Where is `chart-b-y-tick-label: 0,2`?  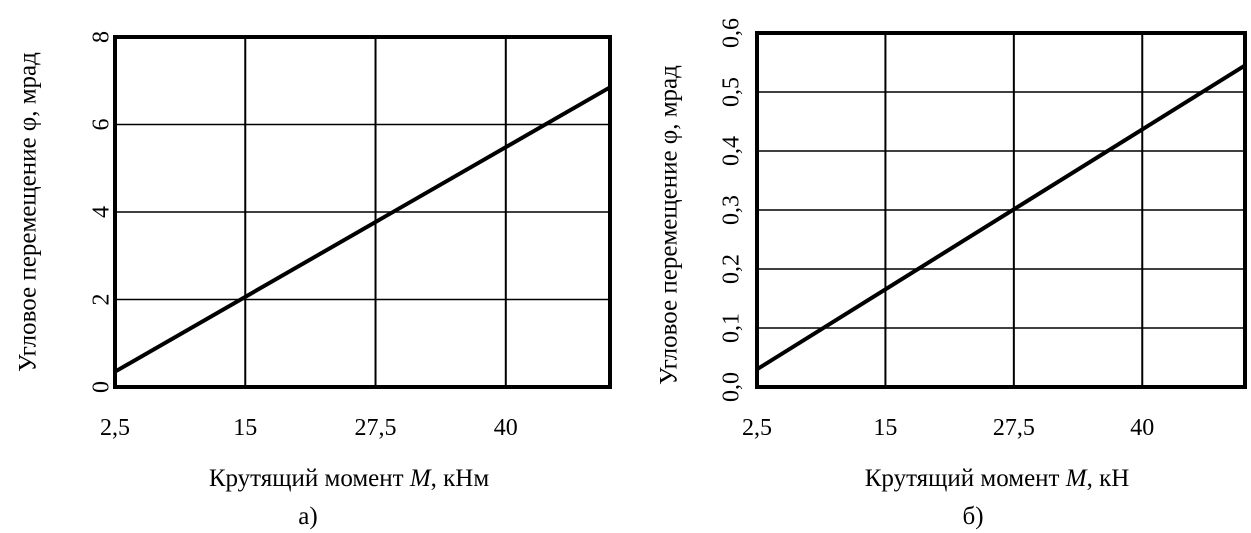
chart-b-y-tick-label: 0,2 is located at coordinates (732, 269).